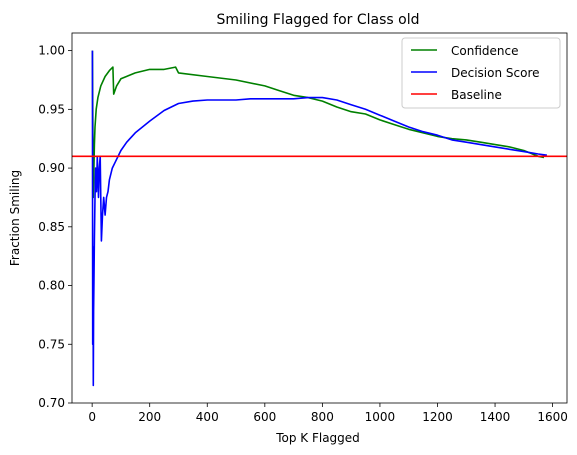 Image resolution: width=577 pixels, height=455 pixels. I want to click on legend: Confidence Decision Score Baseline, so click(481, 73).